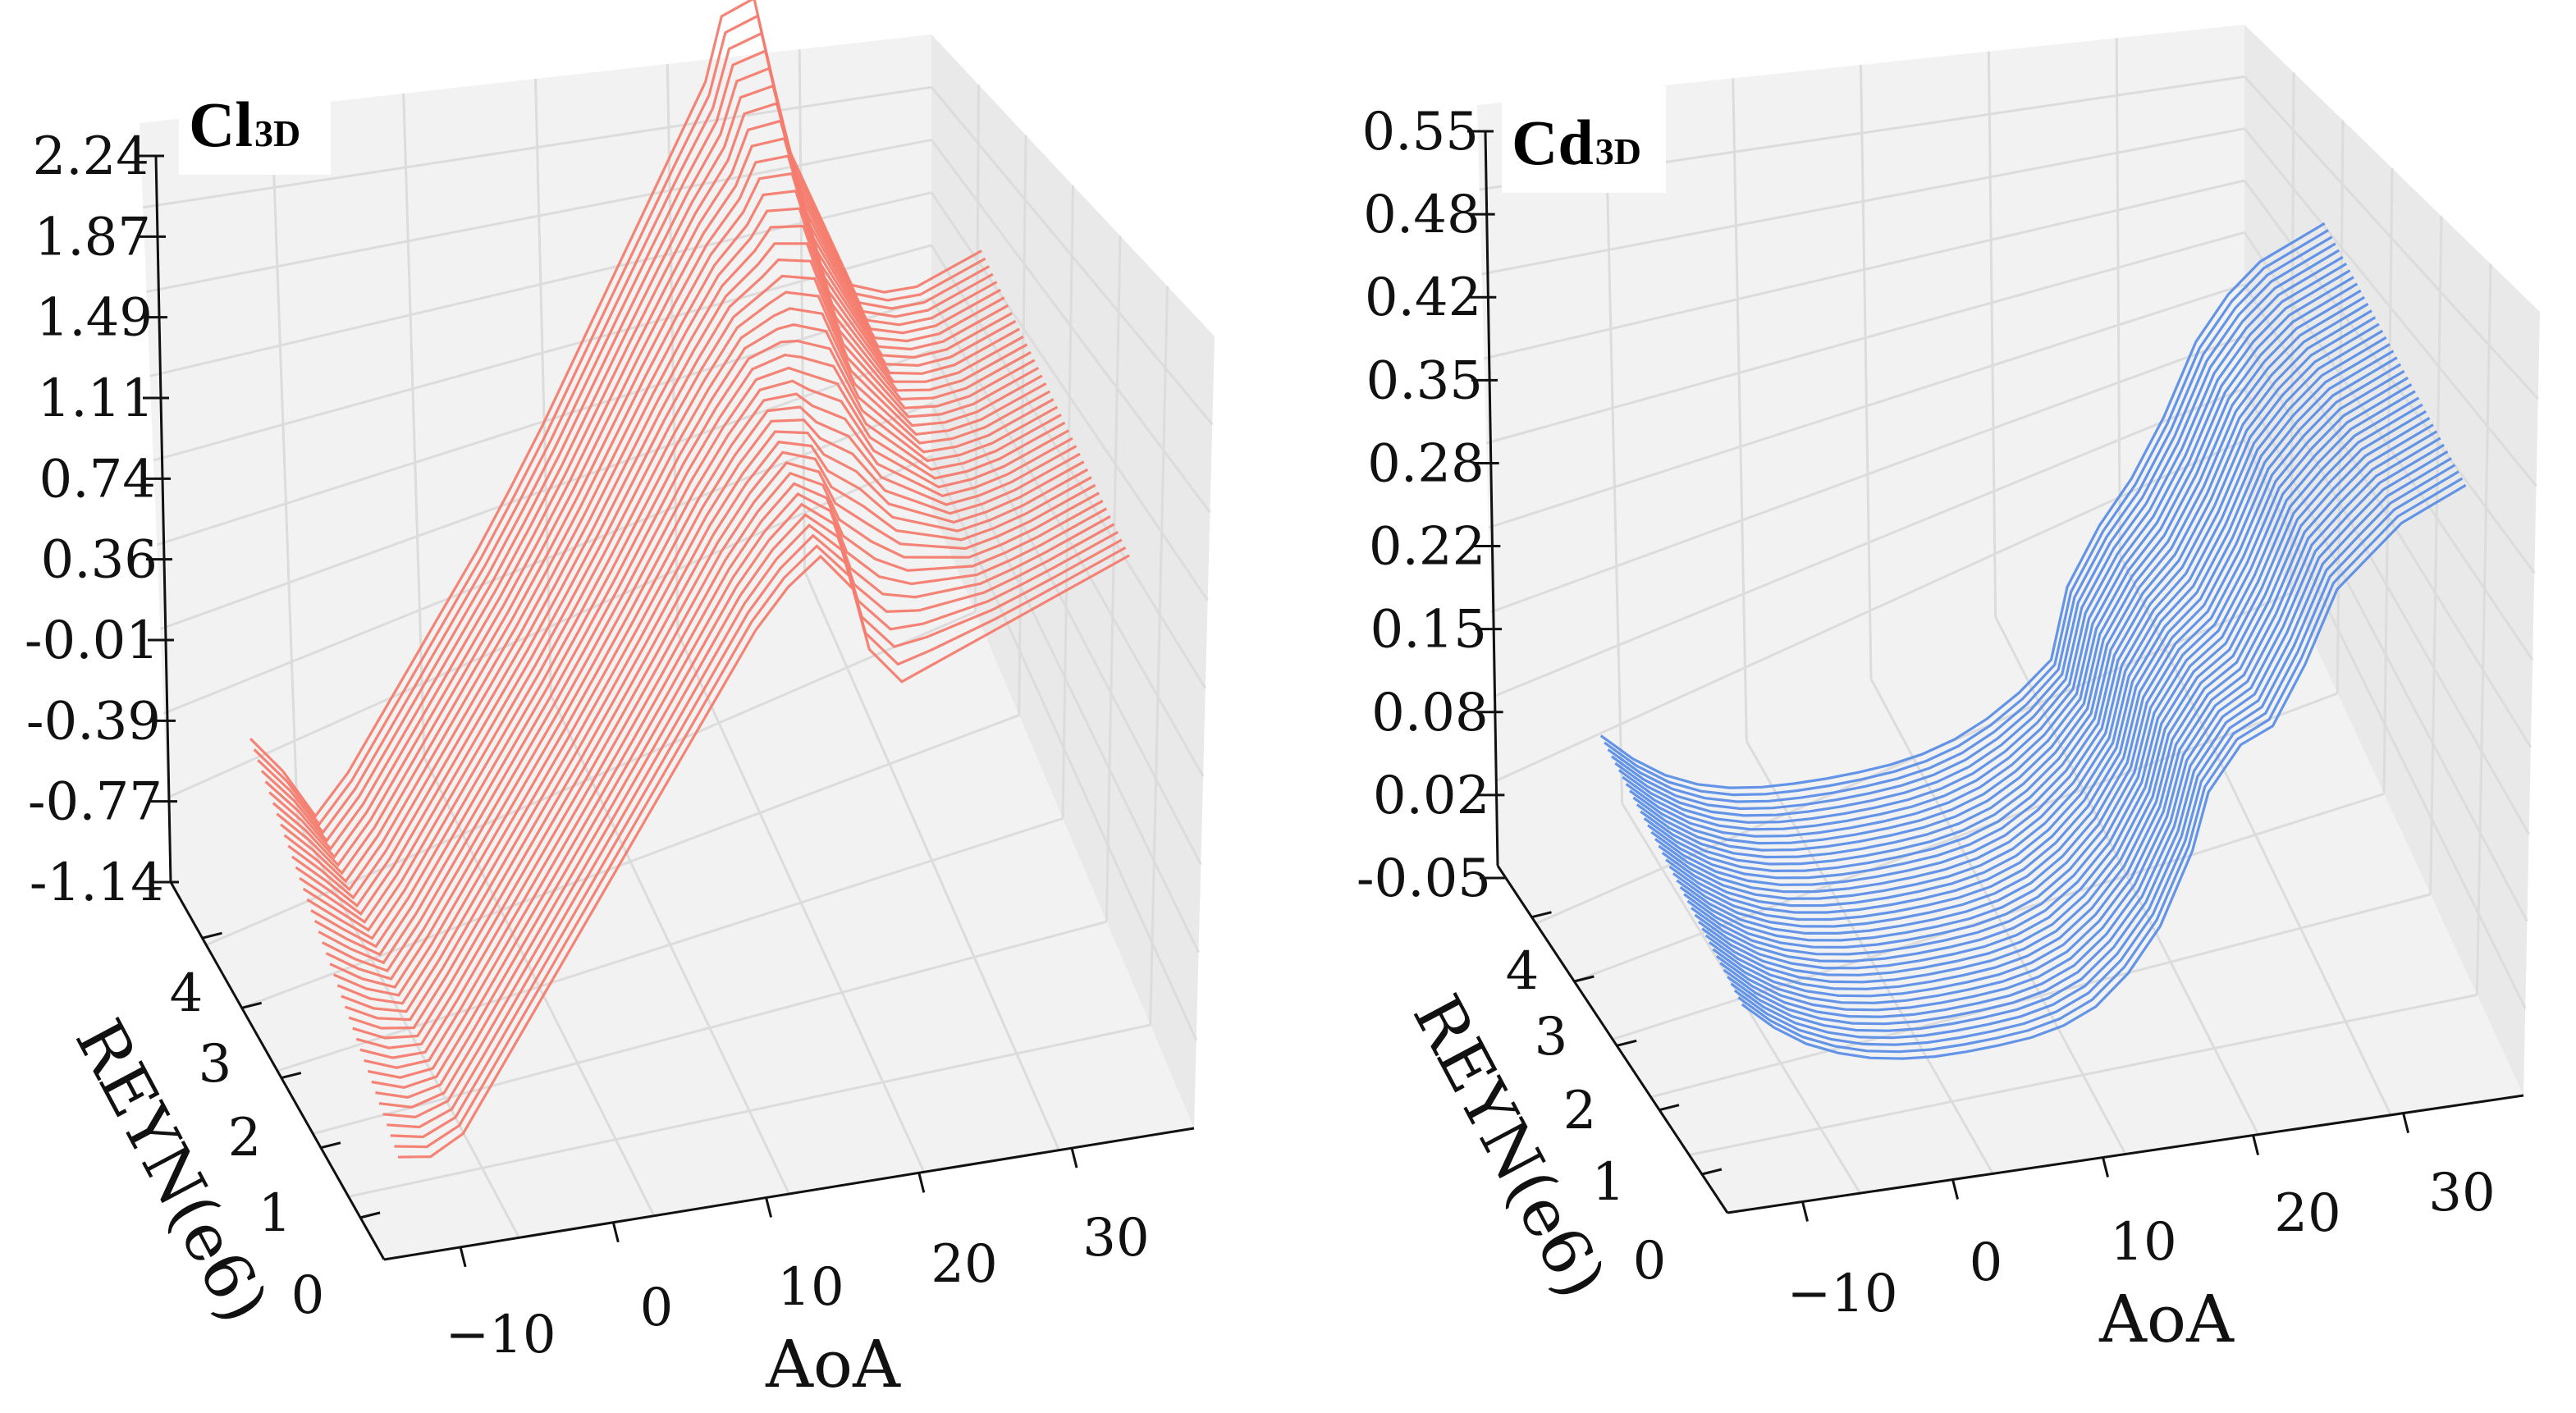 Image resolution: width=2576 pixels, height=1413 pixels. I want to click on z-tick-label: 0.74, so click(98, 479).